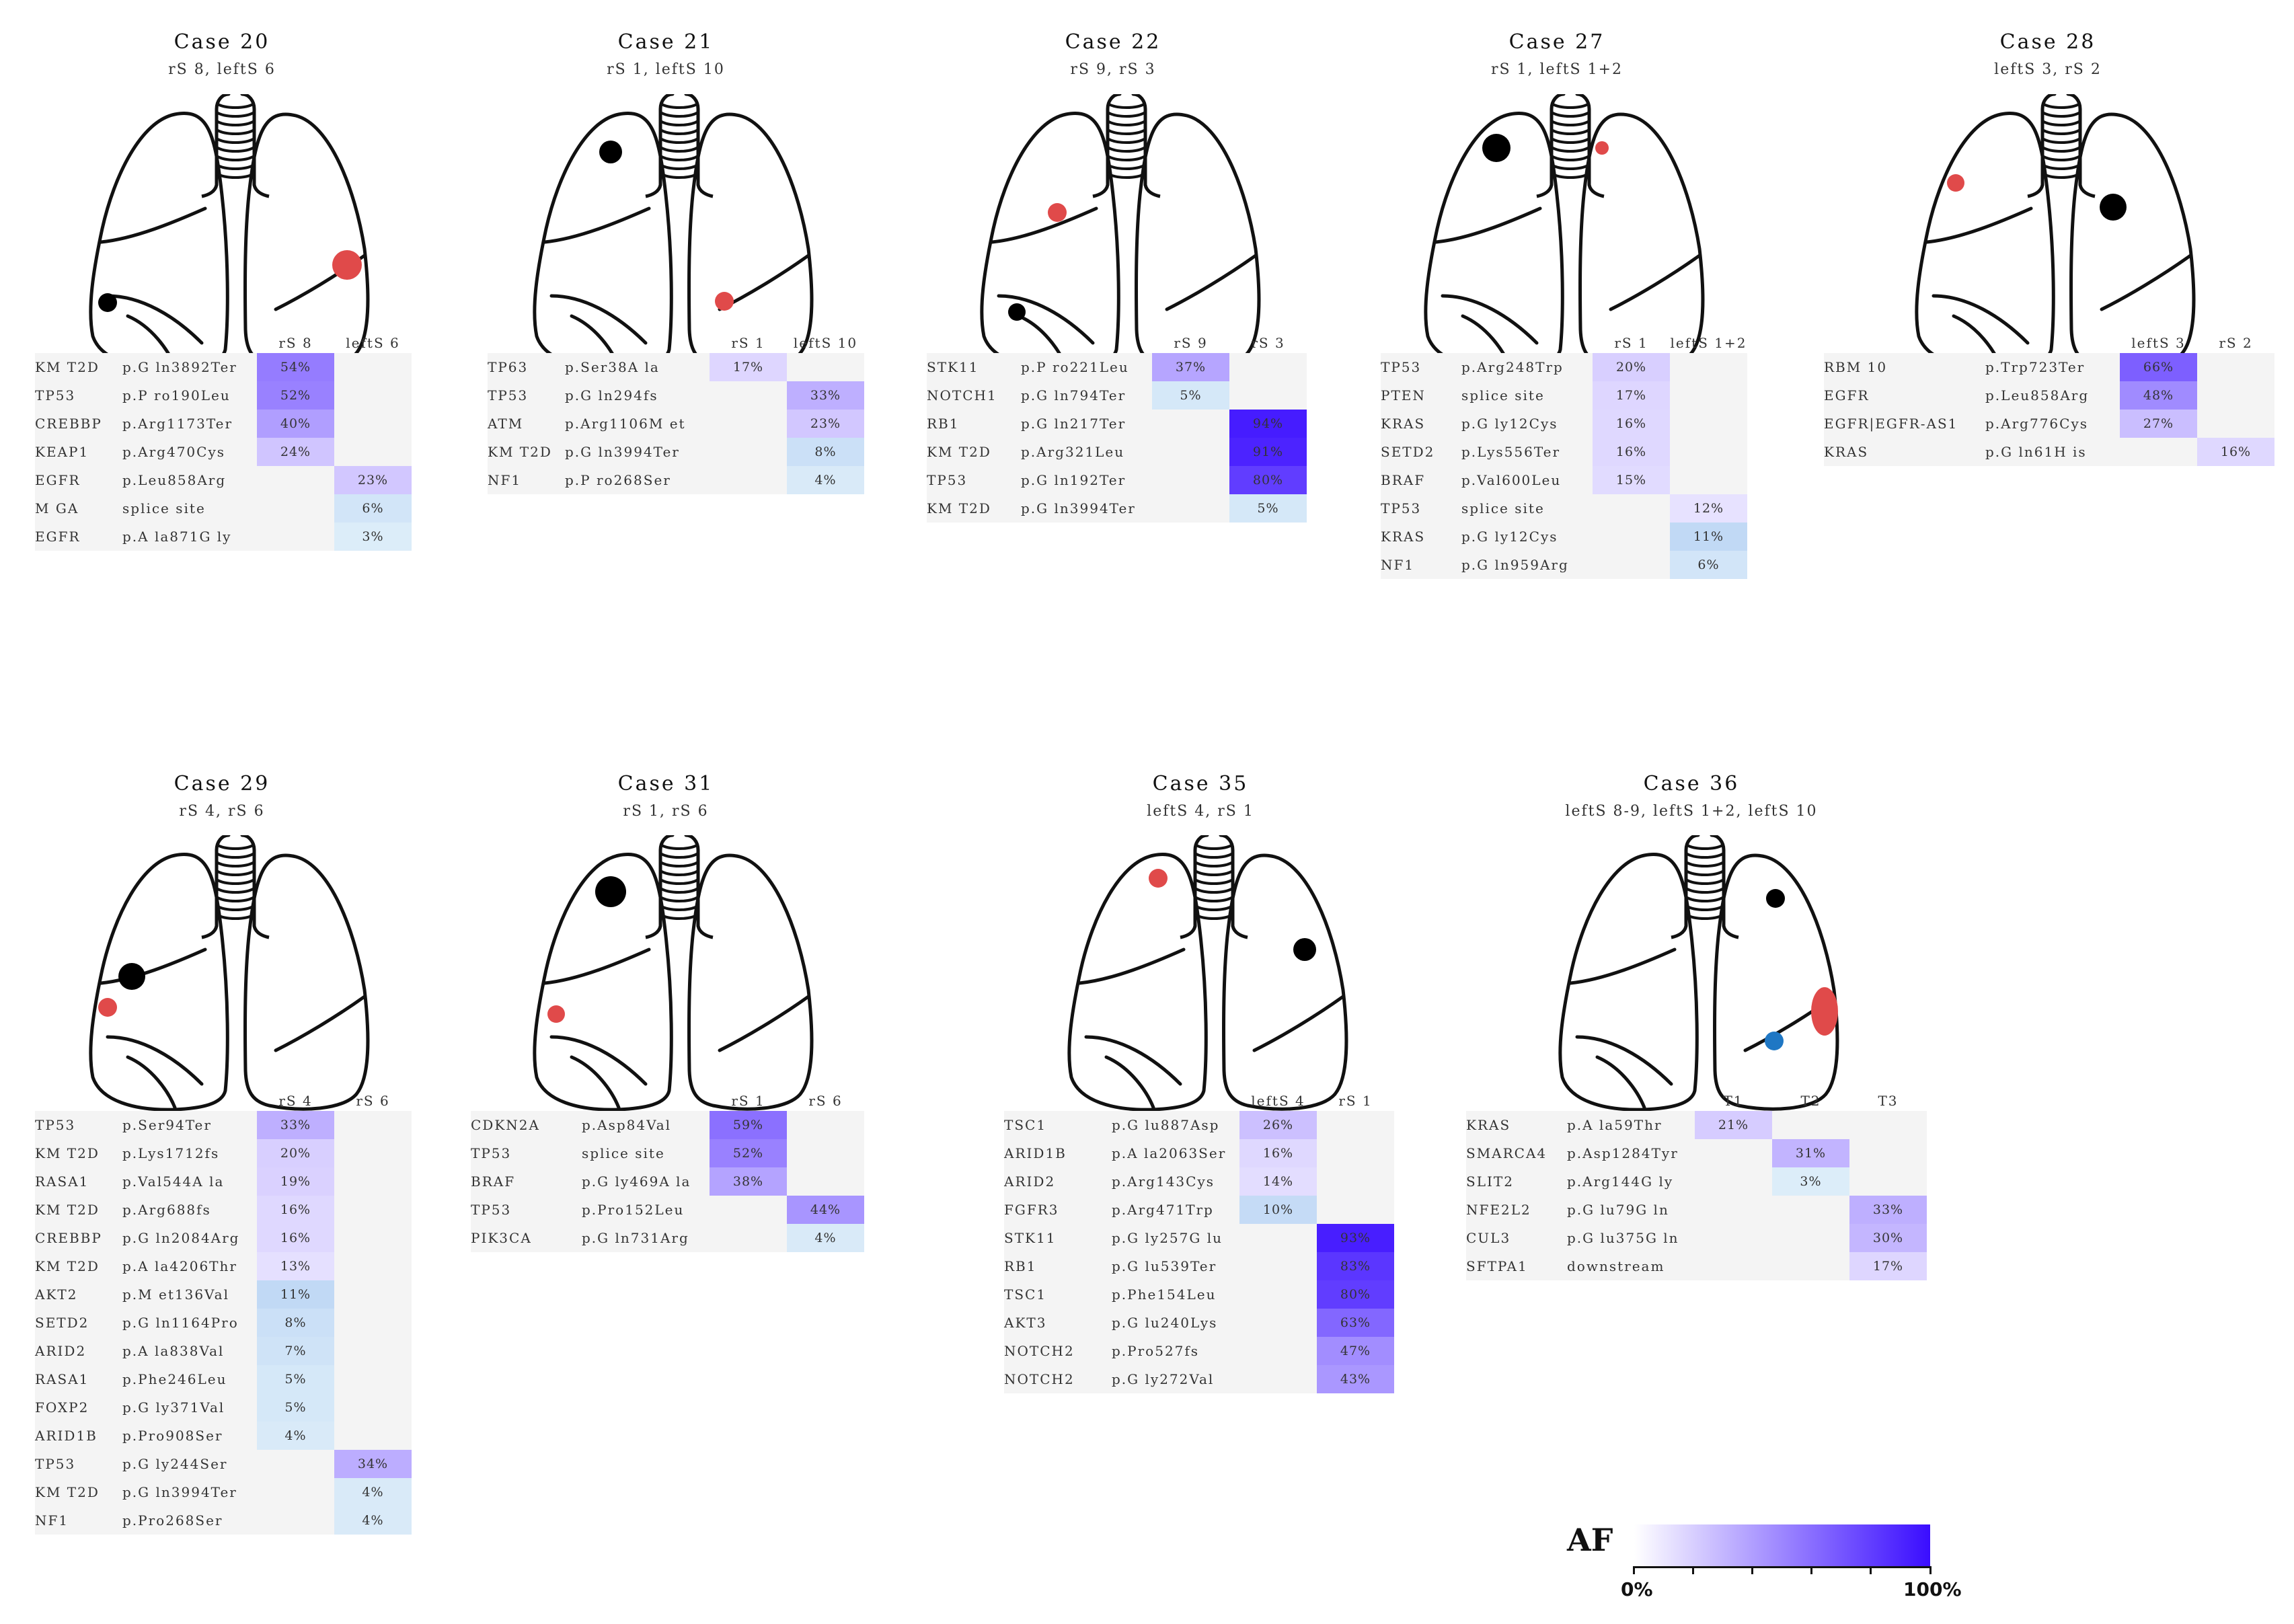 The height and width of the screenshot is (1624, 2294). I want to click on mutation: p.Val544A la, so click(173, 1181).